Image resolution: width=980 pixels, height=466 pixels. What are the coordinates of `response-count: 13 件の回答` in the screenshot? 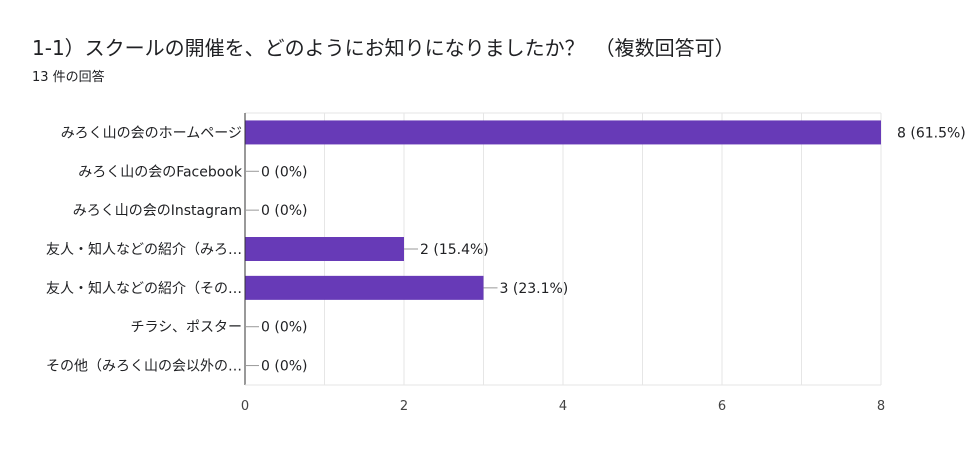 It's located at (68, 77).